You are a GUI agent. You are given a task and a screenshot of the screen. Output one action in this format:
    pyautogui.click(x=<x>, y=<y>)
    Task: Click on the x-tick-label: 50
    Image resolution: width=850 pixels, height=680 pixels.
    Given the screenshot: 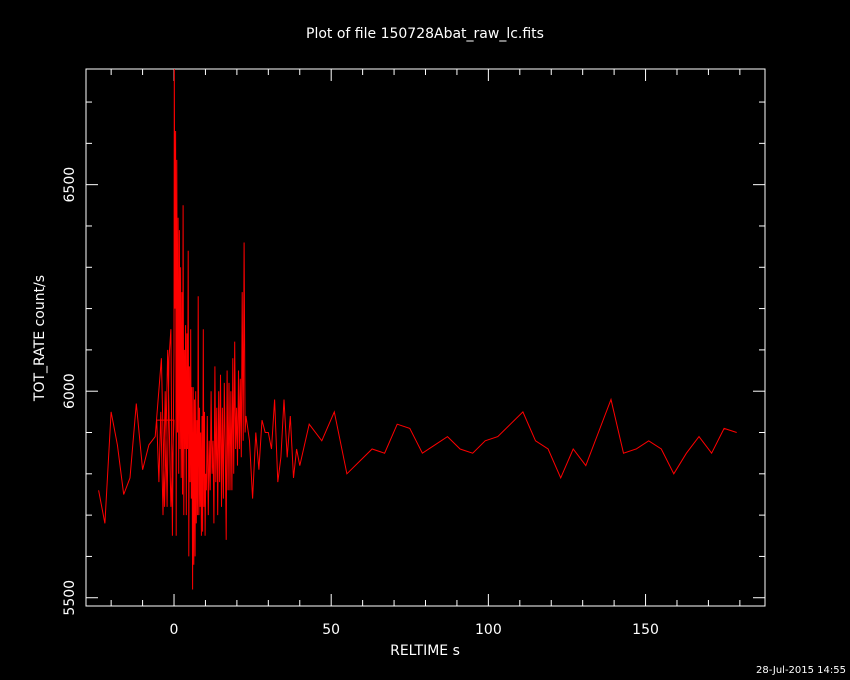 What is the action you would take?
    pyautogui.click(x=331, y=630)
    